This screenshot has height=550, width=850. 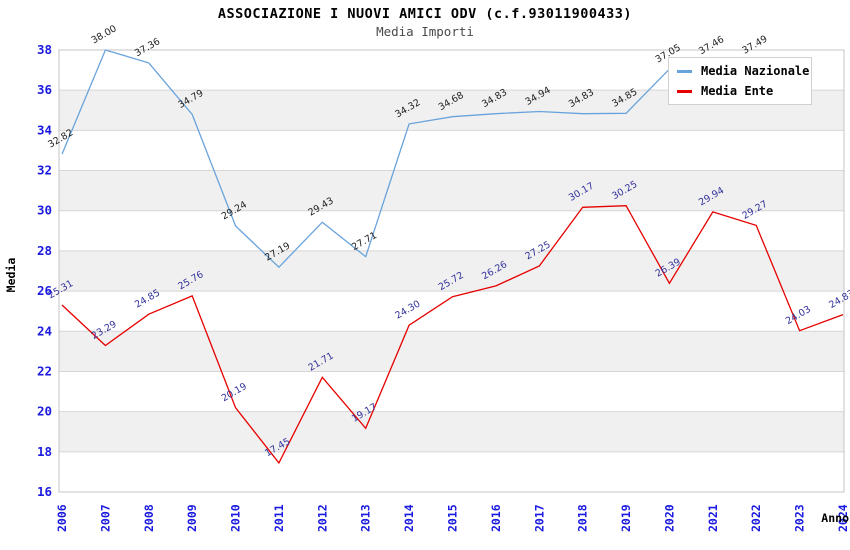 I want to click on legend-item-media-ente: Media Ente, so click(x=740, y=91).